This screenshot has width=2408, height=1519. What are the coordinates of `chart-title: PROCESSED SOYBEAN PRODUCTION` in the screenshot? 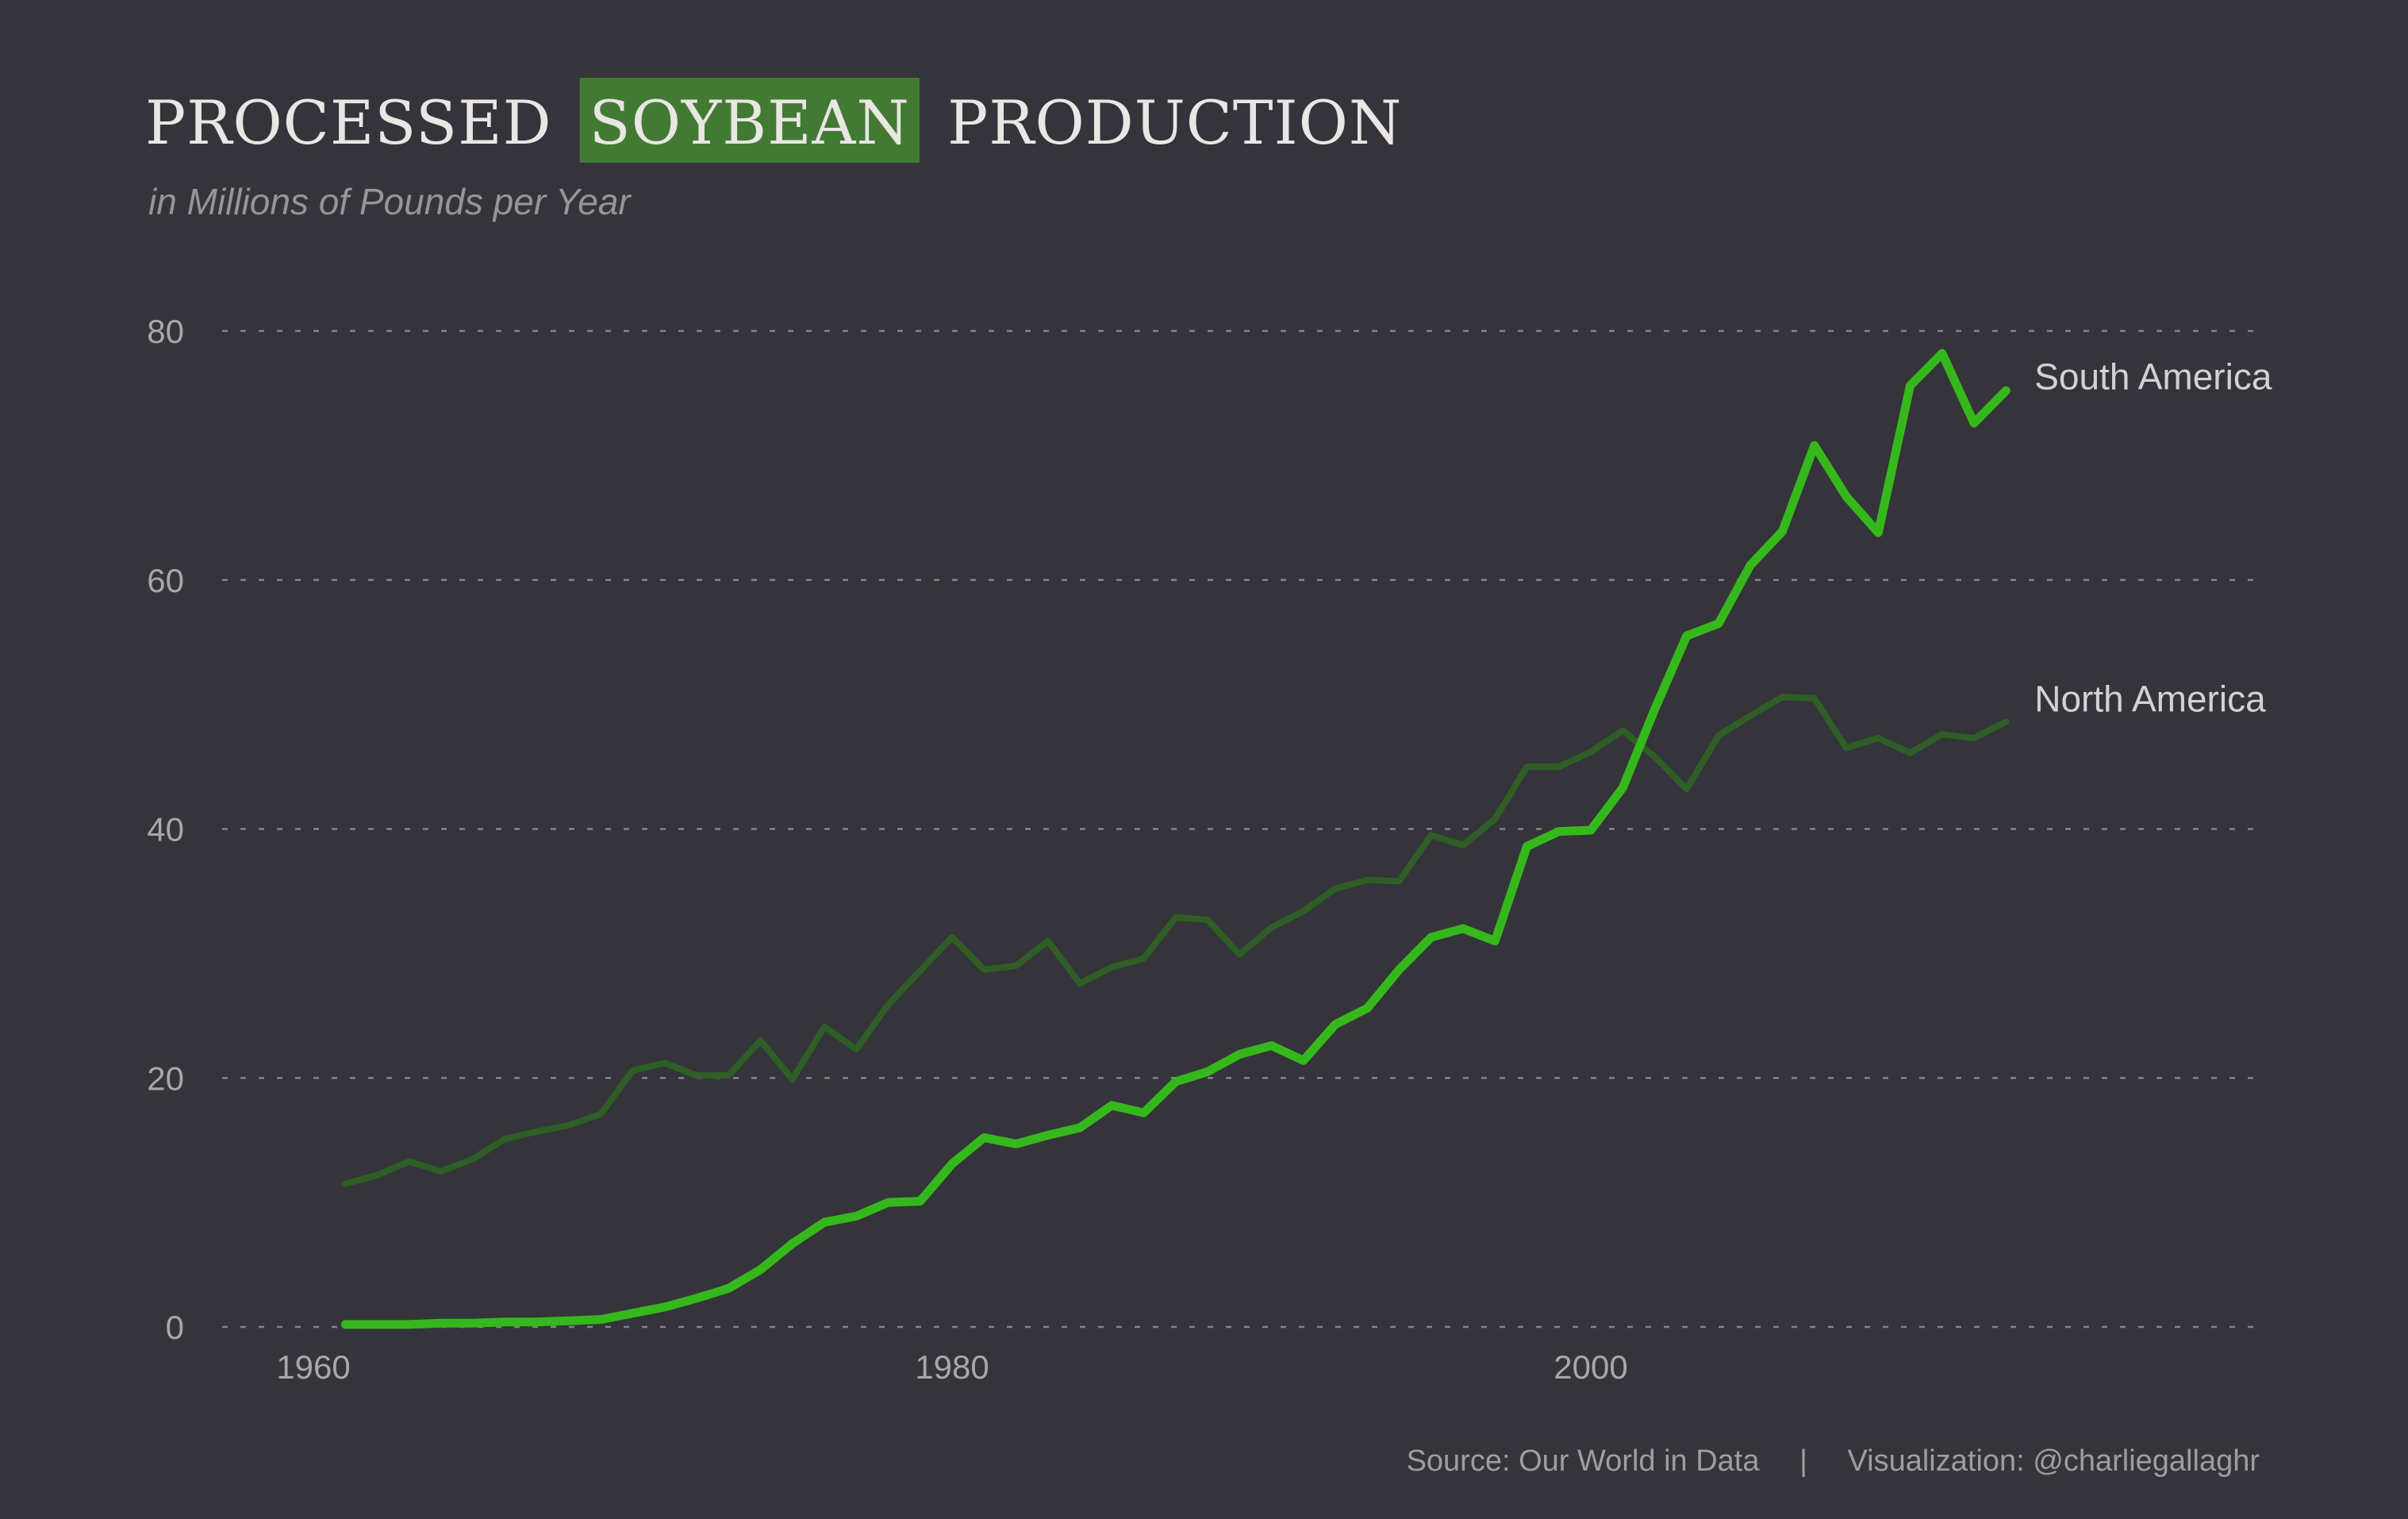 It's located at (774, 123).